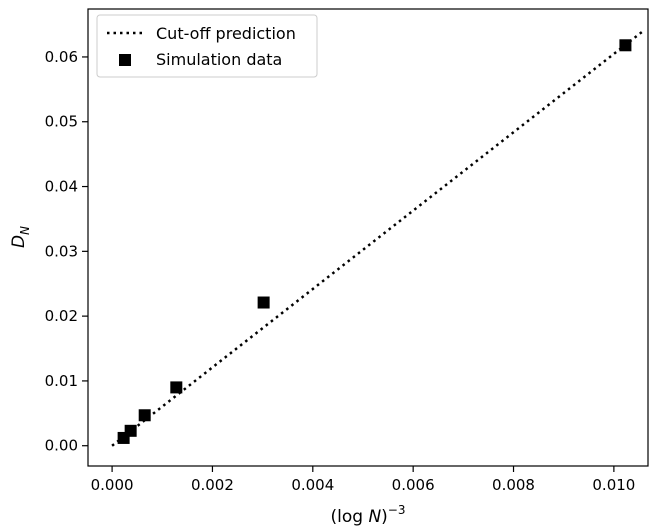  What do you see at coordinates (212, 485) in the screenshot?
I see `x-tick-label: 0.002` at bounding box center [212, 485].